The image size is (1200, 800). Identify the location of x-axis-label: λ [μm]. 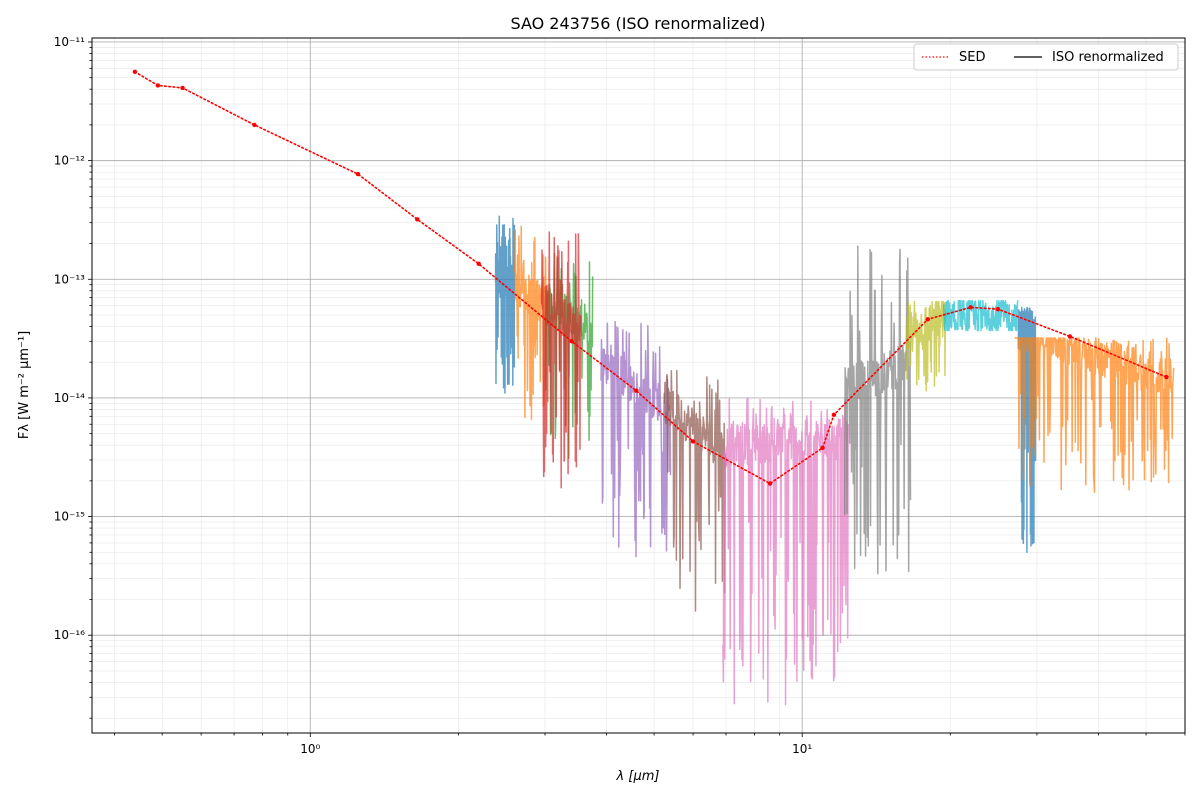
(638, 776).